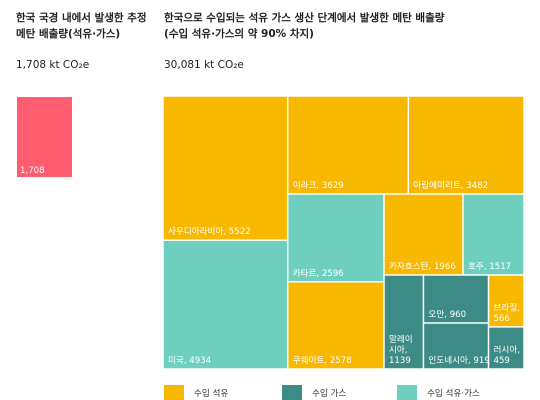 The height and width of the screenshot is (400, 540). Describe the element at coordinates (329, 393) in the screenshot. I see `legend-label-gas: 수입 가스` at that location.